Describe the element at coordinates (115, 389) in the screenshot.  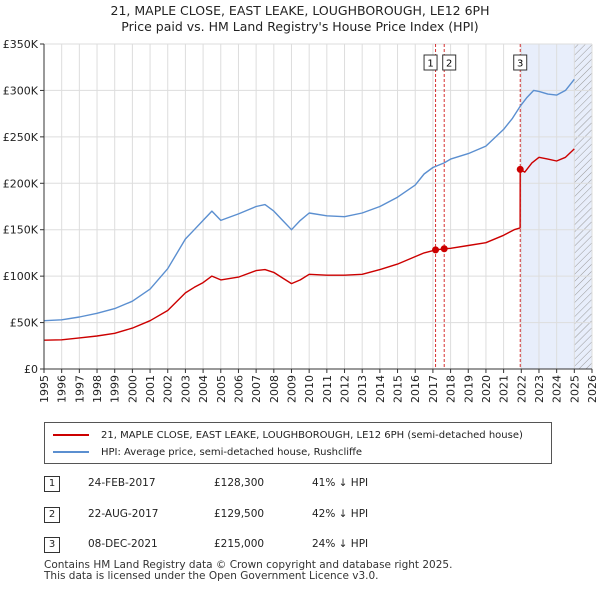
I see `x-tick-label: 1999` at that location.